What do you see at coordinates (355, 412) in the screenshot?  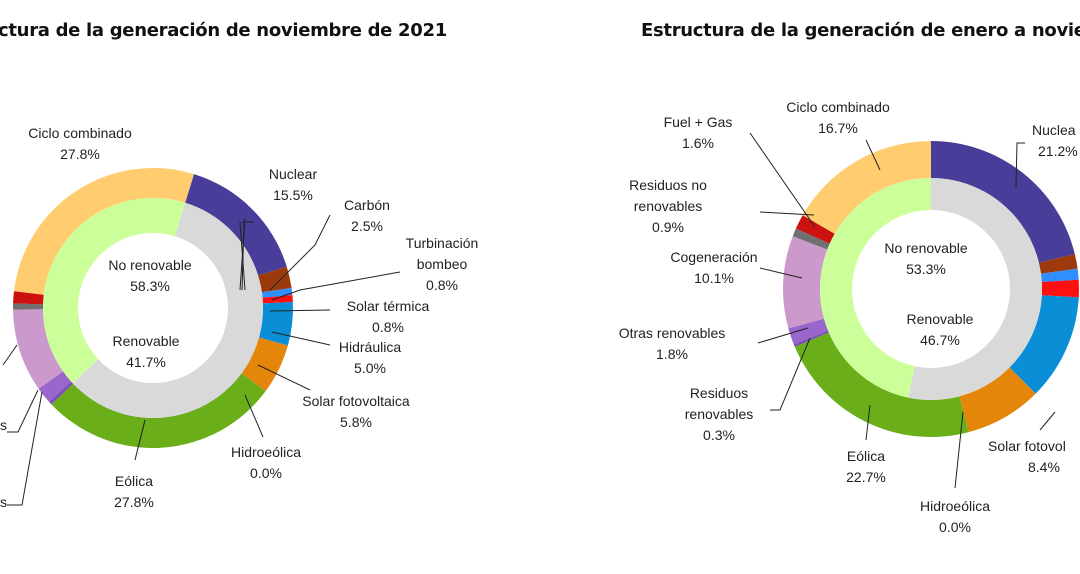 I see `data-label-outer: Solar fotovoltaica 5.8%` at bounding box center [355, 412].